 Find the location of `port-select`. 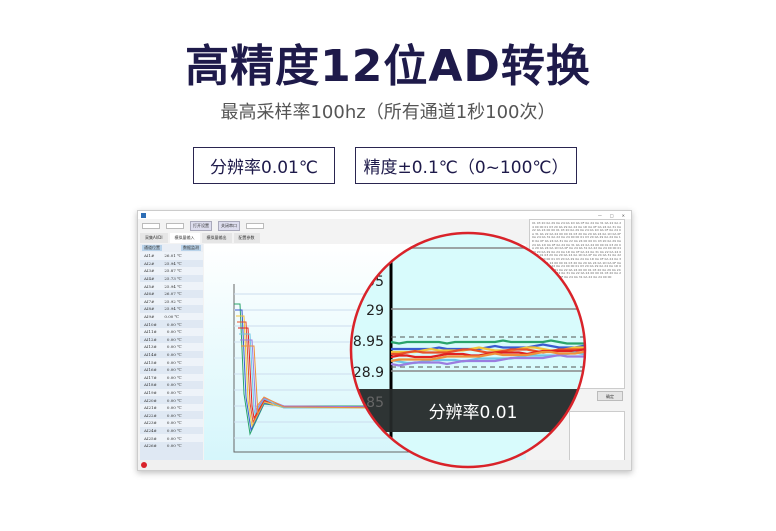

port-select is located at coordinates (151, 225).